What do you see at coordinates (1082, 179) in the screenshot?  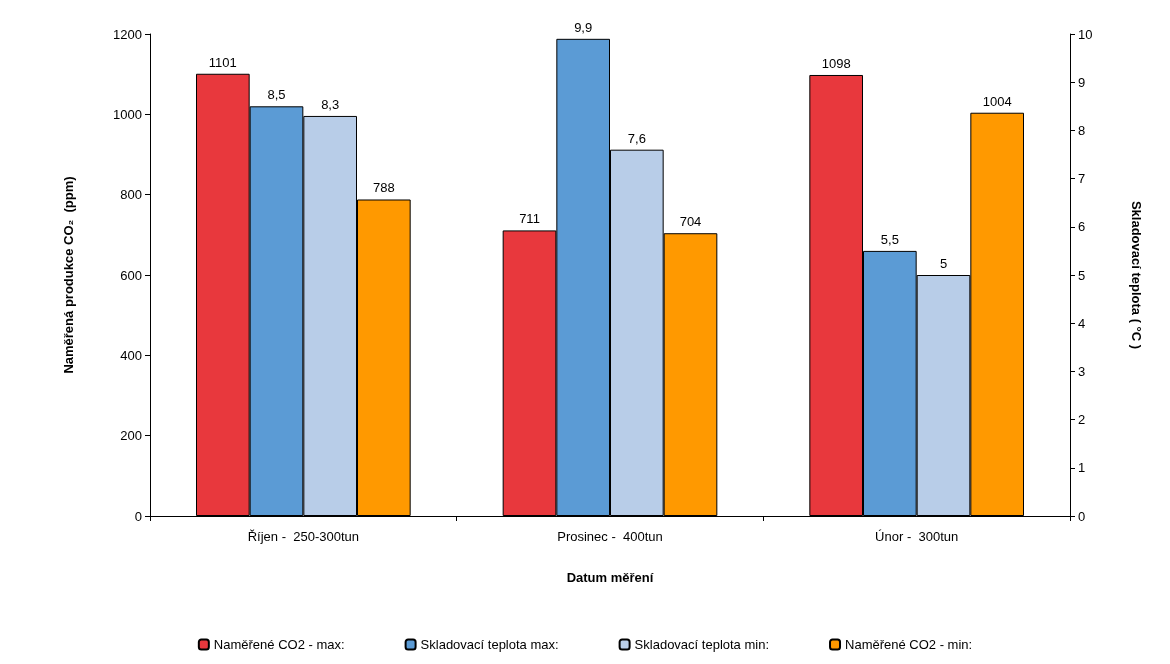 I see `y2-tick-label: 7` at bounding box center [1082, 179].